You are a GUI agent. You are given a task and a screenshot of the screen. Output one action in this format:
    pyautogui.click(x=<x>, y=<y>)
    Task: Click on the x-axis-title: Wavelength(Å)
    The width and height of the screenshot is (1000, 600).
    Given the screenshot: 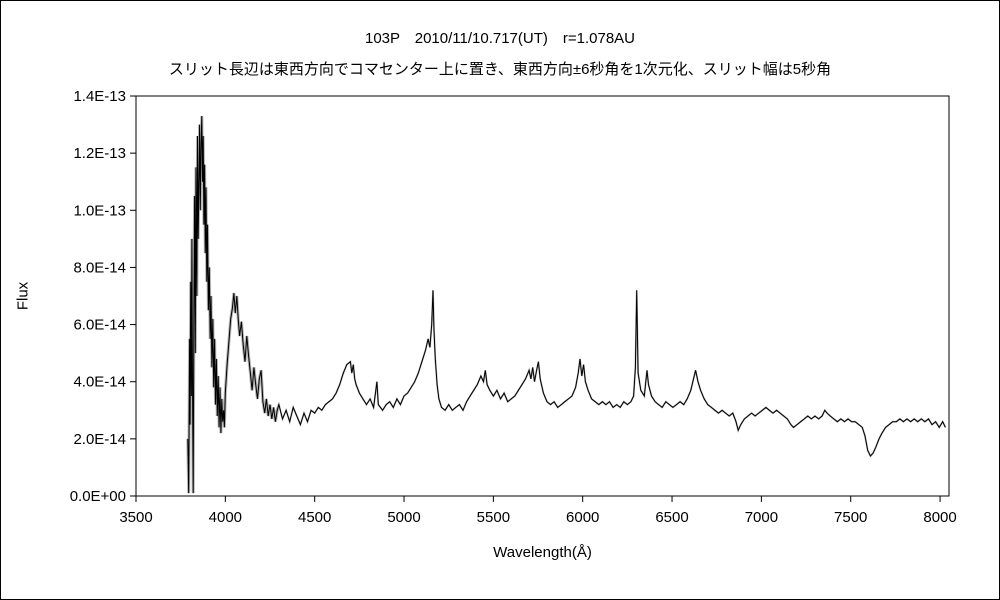 What is the action you would take?
    pyautogui.click(x=542, y=552)
    